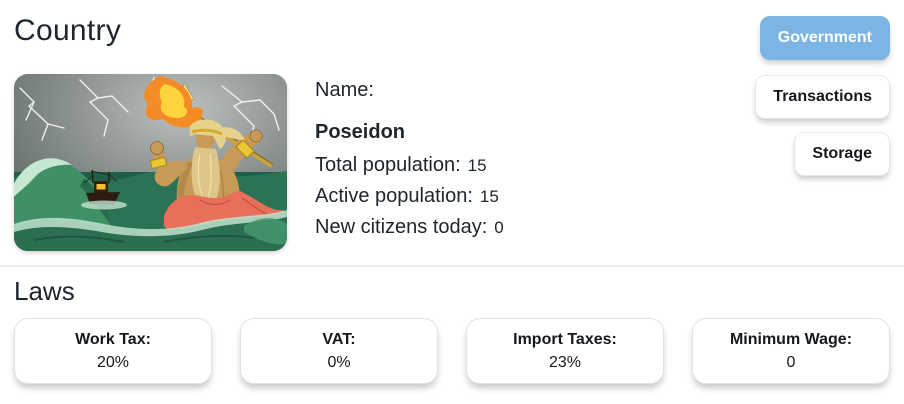  Describe the element at coordinates (822, 97) in the screenshot. I see `transactions-button: Transactions` at that location.